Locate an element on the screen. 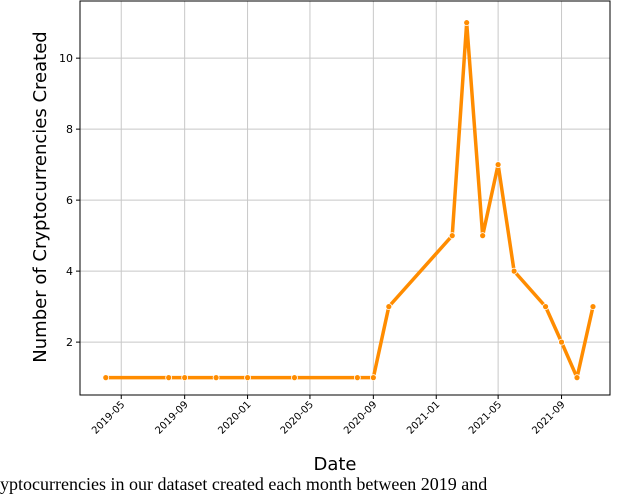 The height and width of the screenshot is (494, 640). y-tick-label: 2 is located at coordinates (69, 342).